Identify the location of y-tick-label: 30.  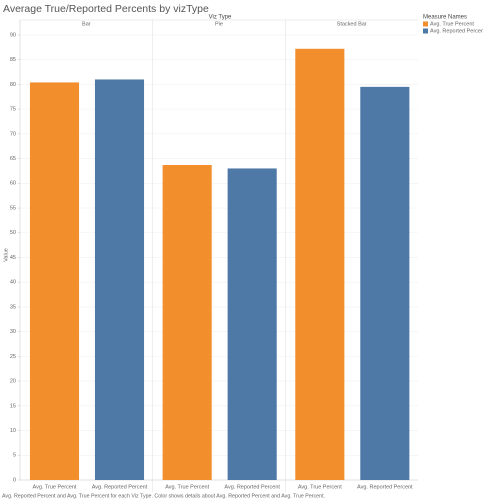
(13, 332).